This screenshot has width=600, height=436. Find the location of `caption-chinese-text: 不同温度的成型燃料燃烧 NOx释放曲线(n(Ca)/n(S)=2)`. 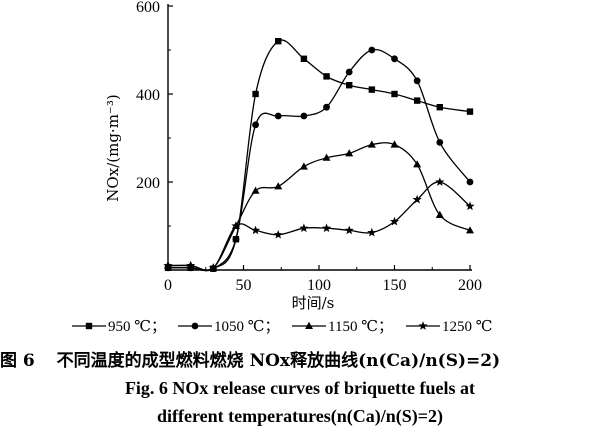

caption-chinese-text: 不同温度的成型燃料燃烧 NOx释放曲线(n(Ca)/n(S)=2) is located at coordinates (278, 361).